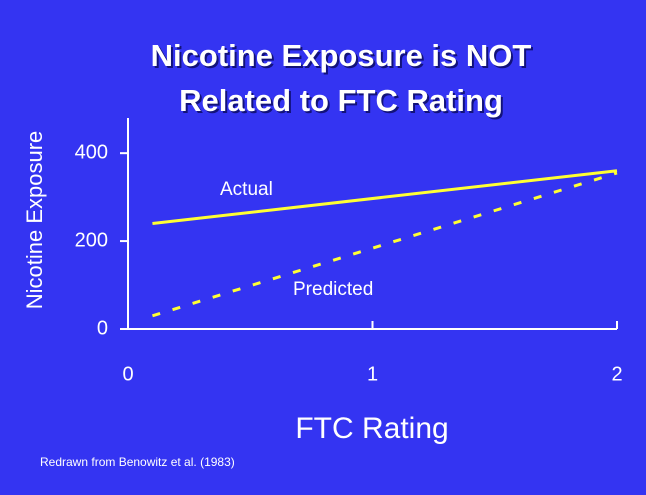  What do you see at coordinates (246, 189) in the screenshot?
I see `annotation: Actual` at bounding box center [246, 189].